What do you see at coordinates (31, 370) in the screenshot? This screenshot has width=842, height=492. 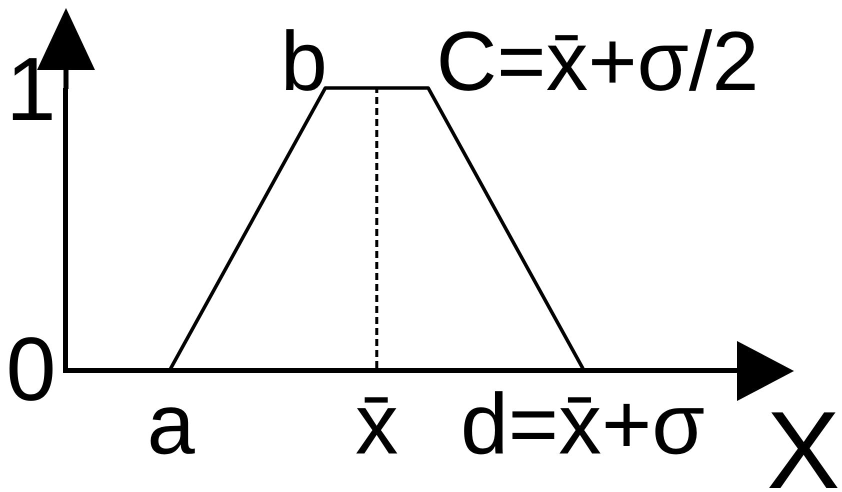 I see `y-tick-label: 0` at bounding box center [31, 370].